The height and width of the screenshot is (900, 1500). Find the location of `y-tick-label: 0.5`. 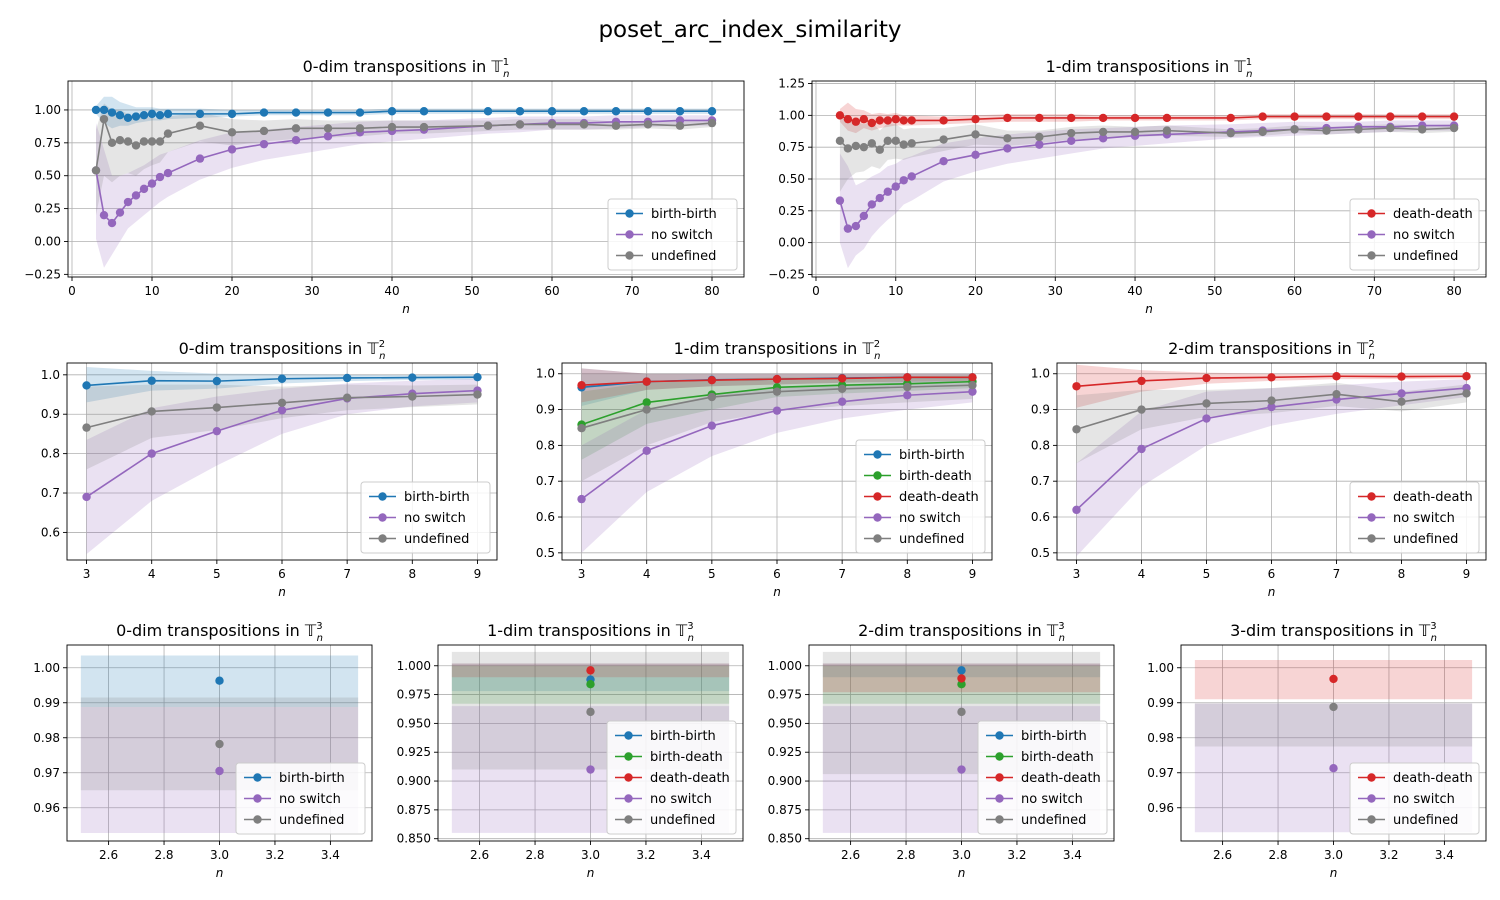

y-tick-label: 0.5 is located at coordinates (1040, 553).